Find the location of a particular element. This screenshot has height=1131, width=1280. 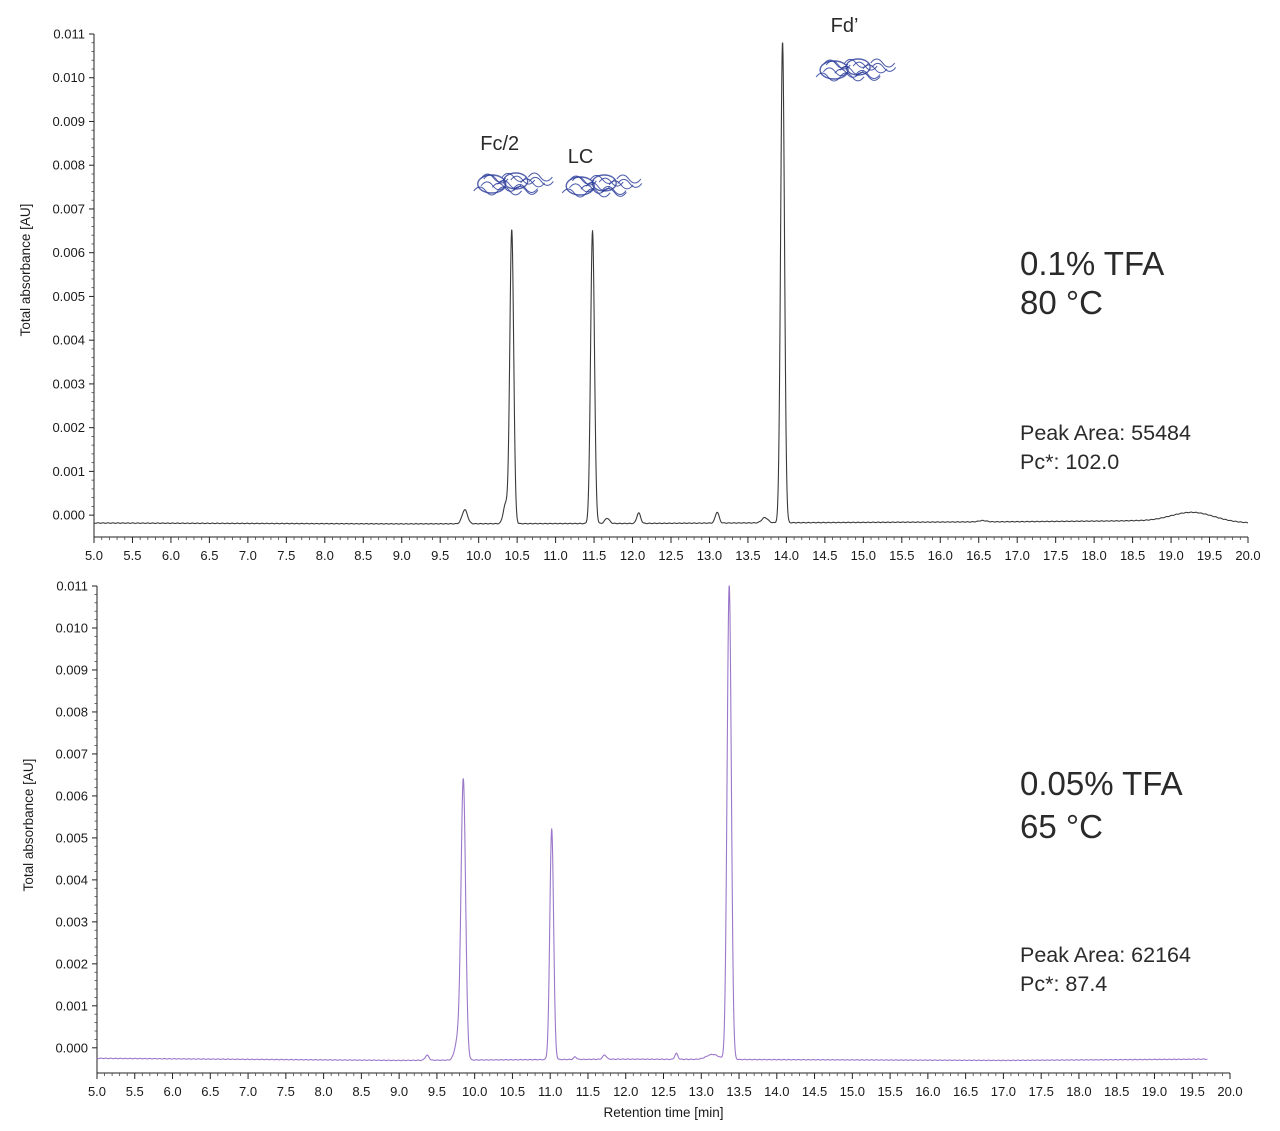

peak-stat-text: Pc*: 87.4 is located at coordinates (1063, 984).